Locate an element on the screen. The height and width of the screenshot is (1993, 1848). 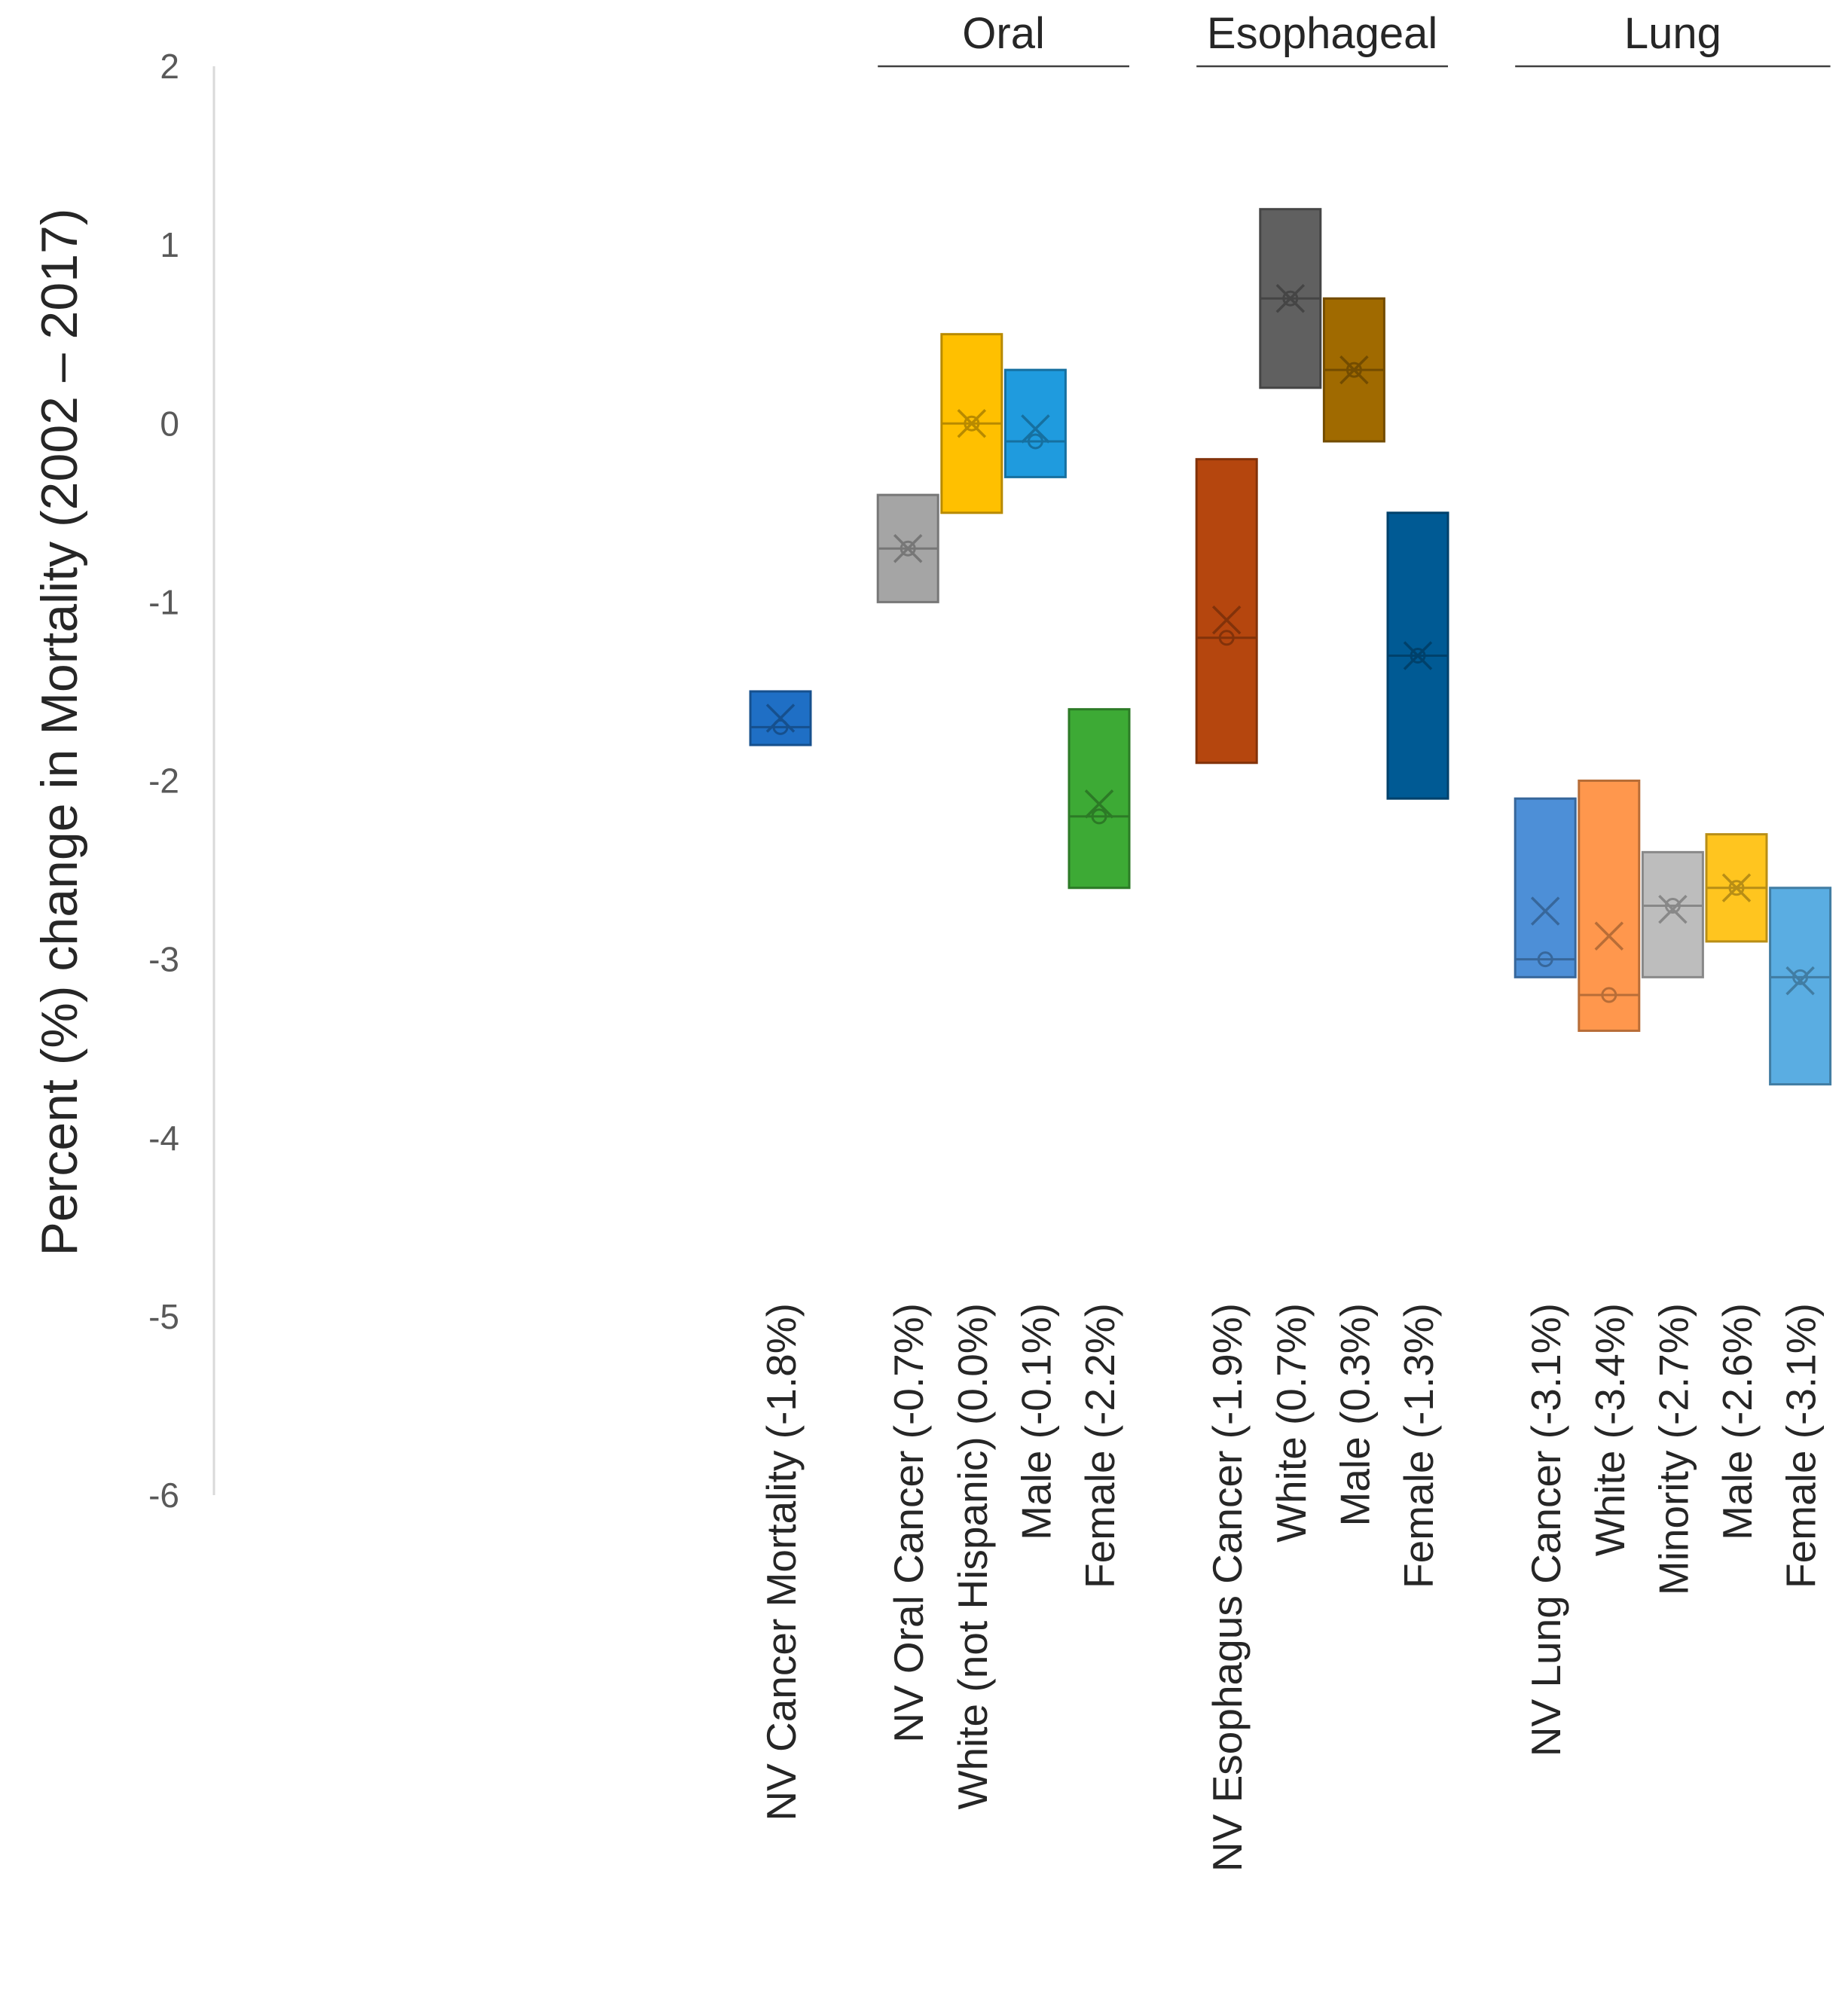
category-label: NV Lung Cancer (-3.1%) is located at coordinates (1546, 1529).